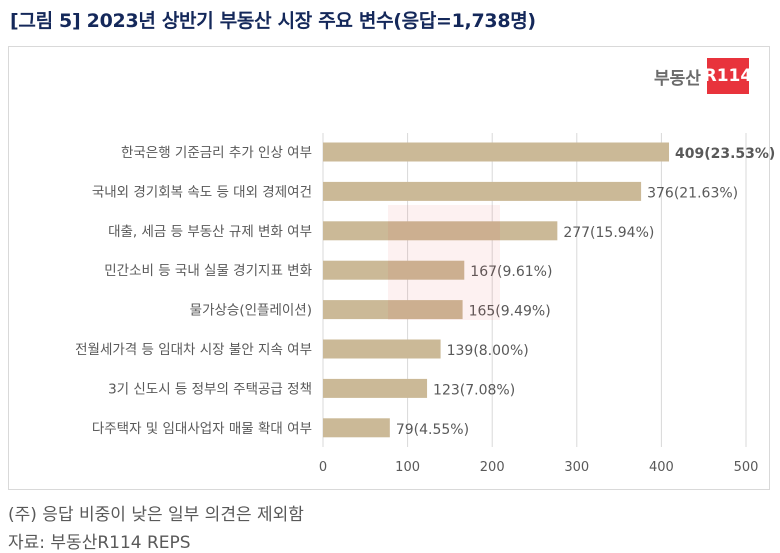 The image size is (780, 553). I want to click on category-label: 한국은행 기준금리 추가 인상 여부, so click(216, 153).